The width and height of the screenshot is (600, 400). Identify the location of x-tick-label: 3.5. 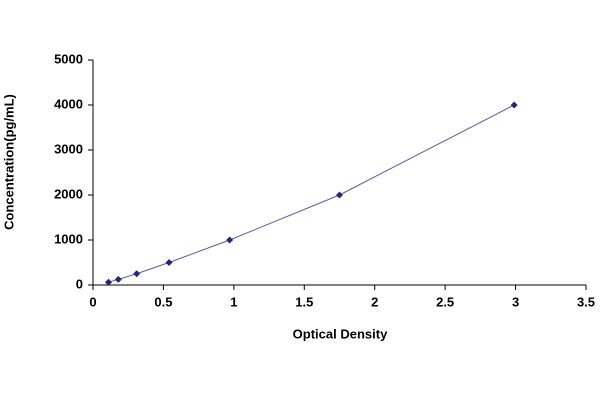
(586, 301).